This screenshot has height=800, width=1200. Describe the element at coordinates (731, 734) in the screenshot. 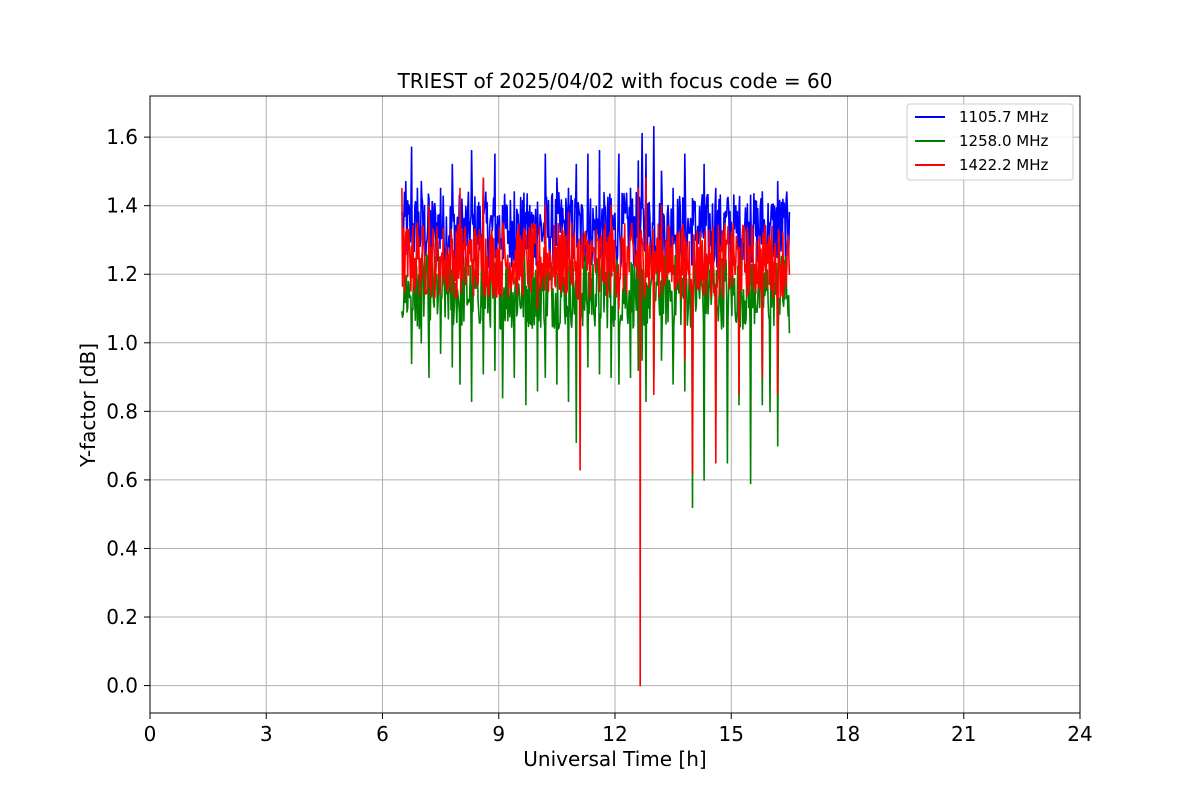

I see `x-tick-label: 15` at that location.